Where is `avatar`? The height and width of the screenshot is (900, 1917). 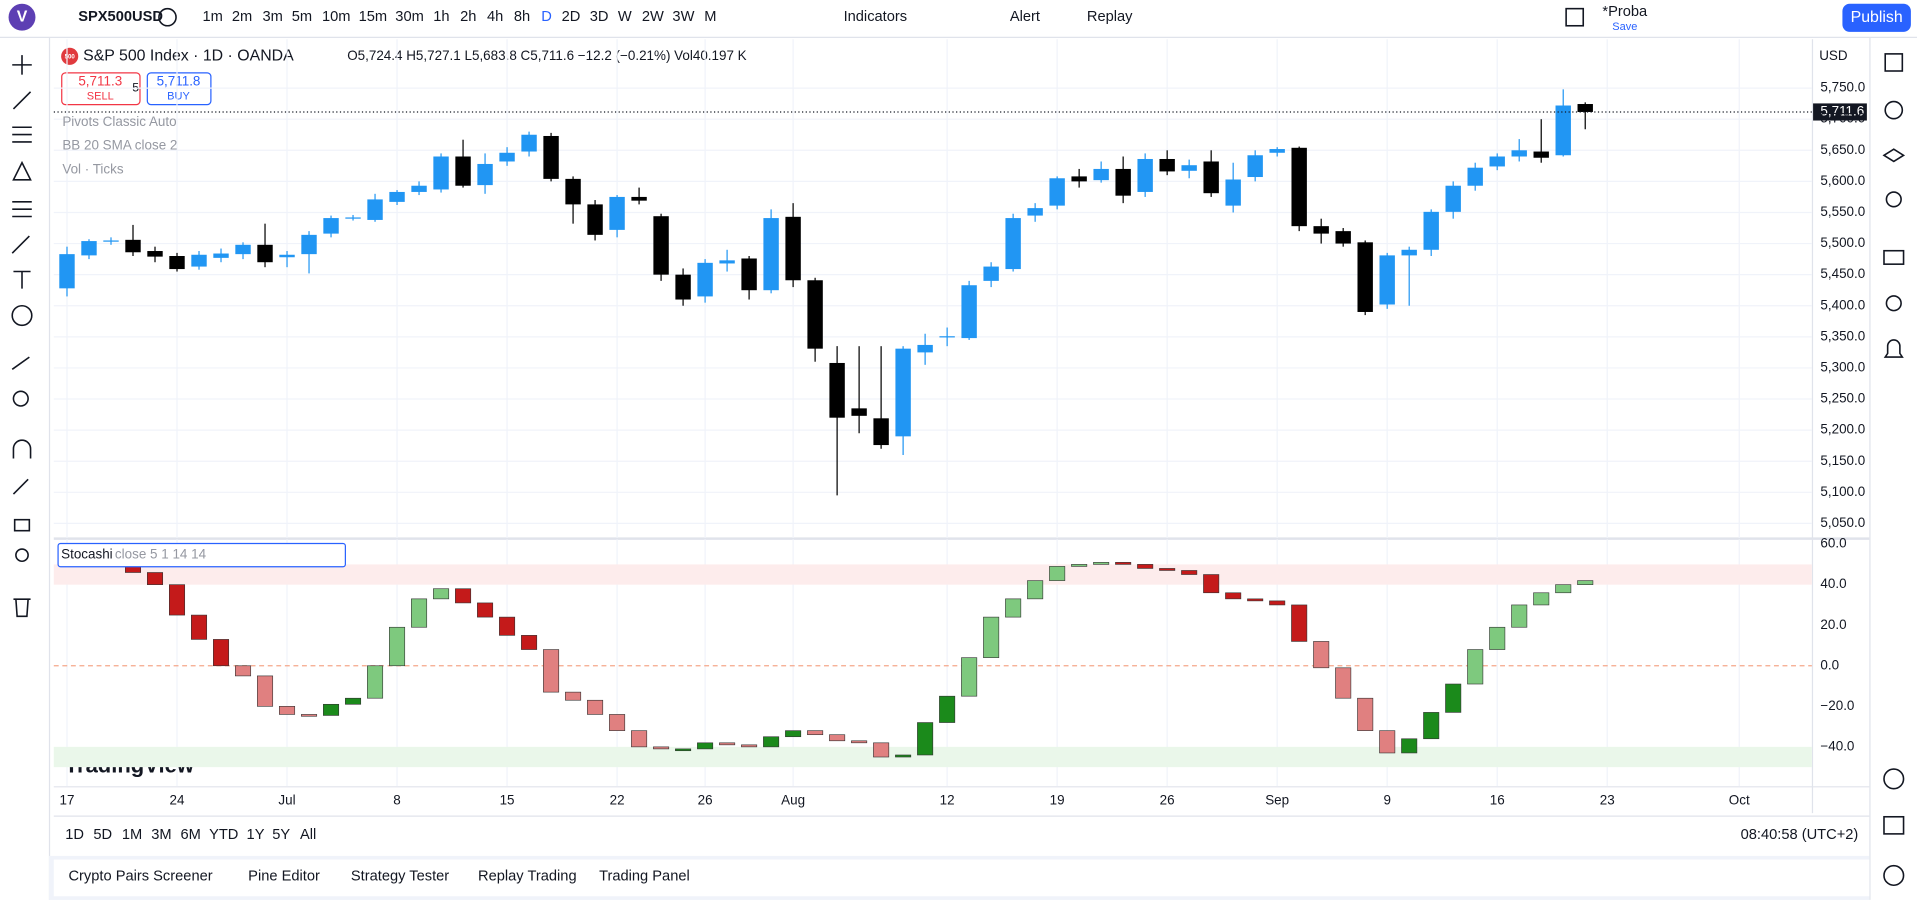
avatar is located at coordinates (22, 17).